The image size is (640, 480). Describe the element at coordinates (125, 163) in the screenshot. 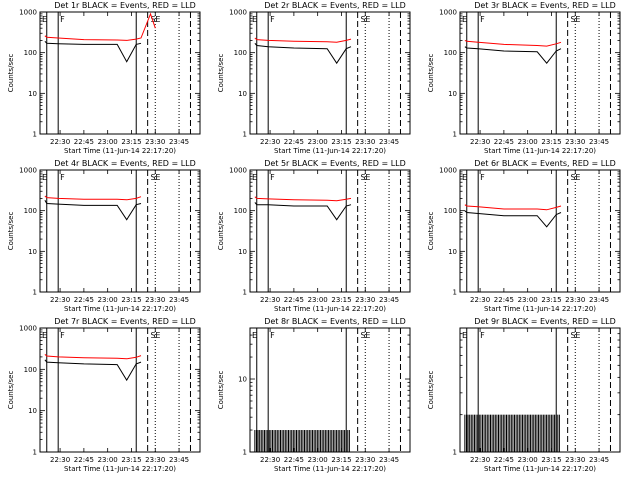

I see `panel-title: Det 4r BLACK = Events, RED = LLD` at that location.